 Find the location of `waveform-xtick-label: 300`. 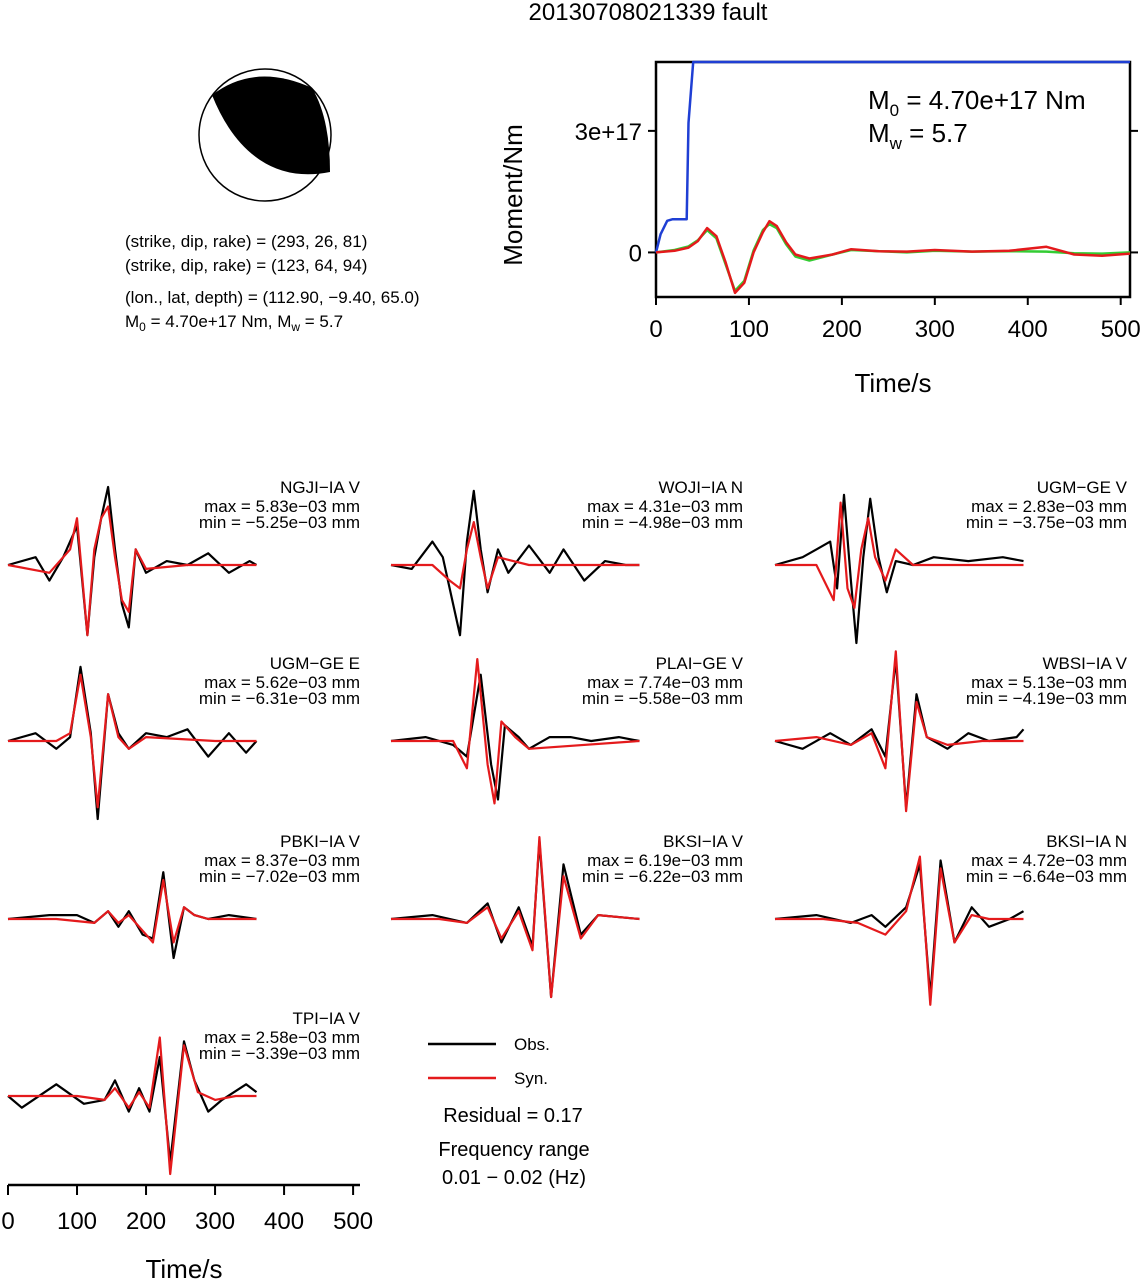

waveform-xtick-label: 300 is located at coordinates (215, 1221).